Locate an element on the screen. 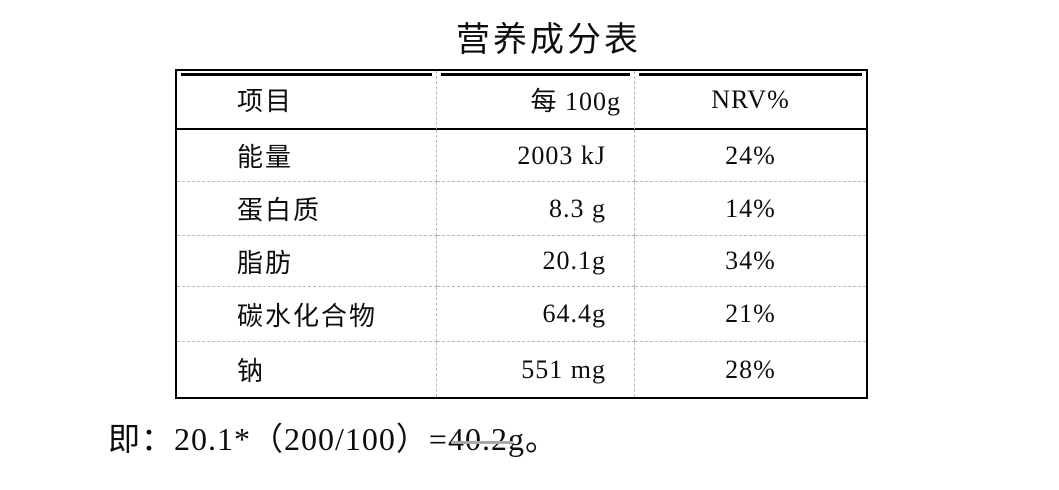  cell-per100g: 2003 kJ is located at coordinates (536, 156).